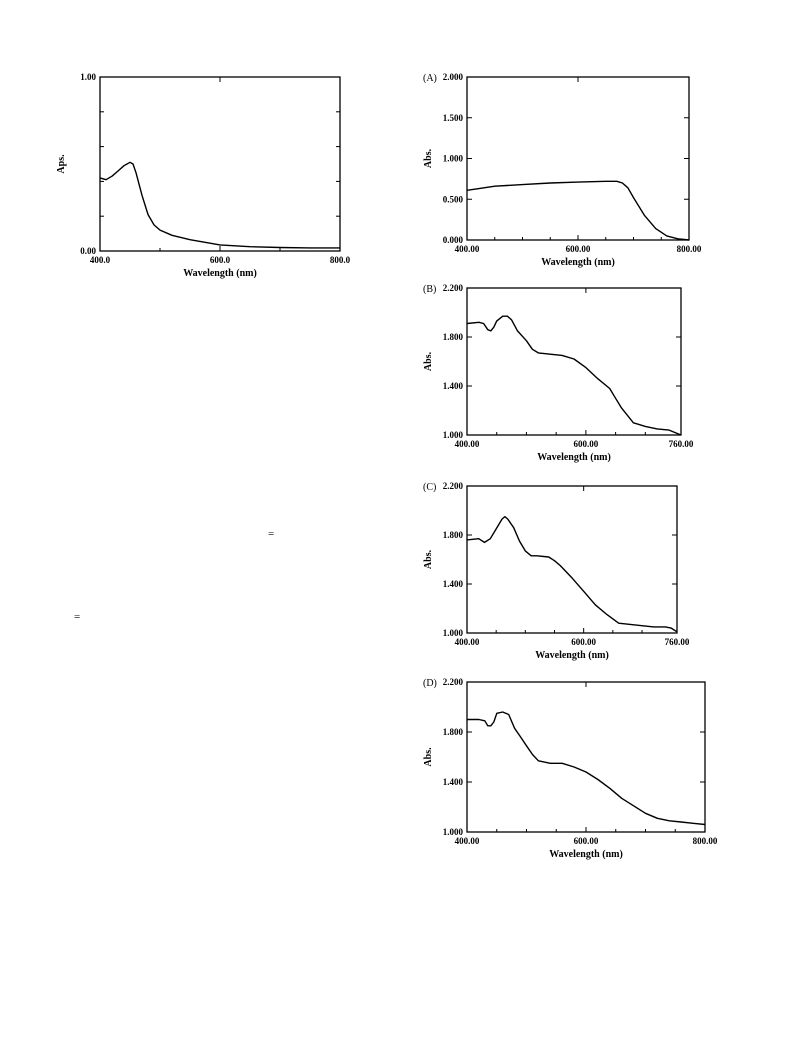  I want to click on x-tick-label: 800.0, so click(340, 260).